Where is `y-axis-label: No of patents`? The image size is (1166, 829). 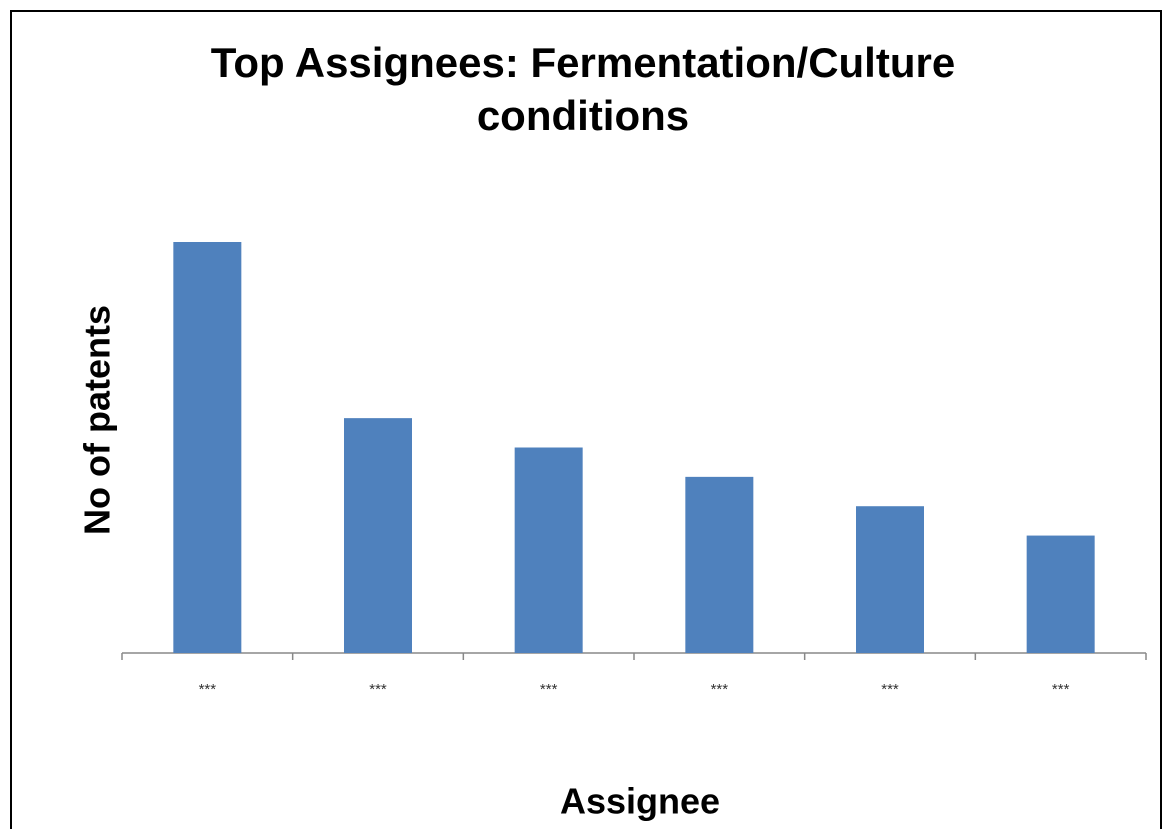
y-axis-label: No of patents is located at coordinates (97, 420).